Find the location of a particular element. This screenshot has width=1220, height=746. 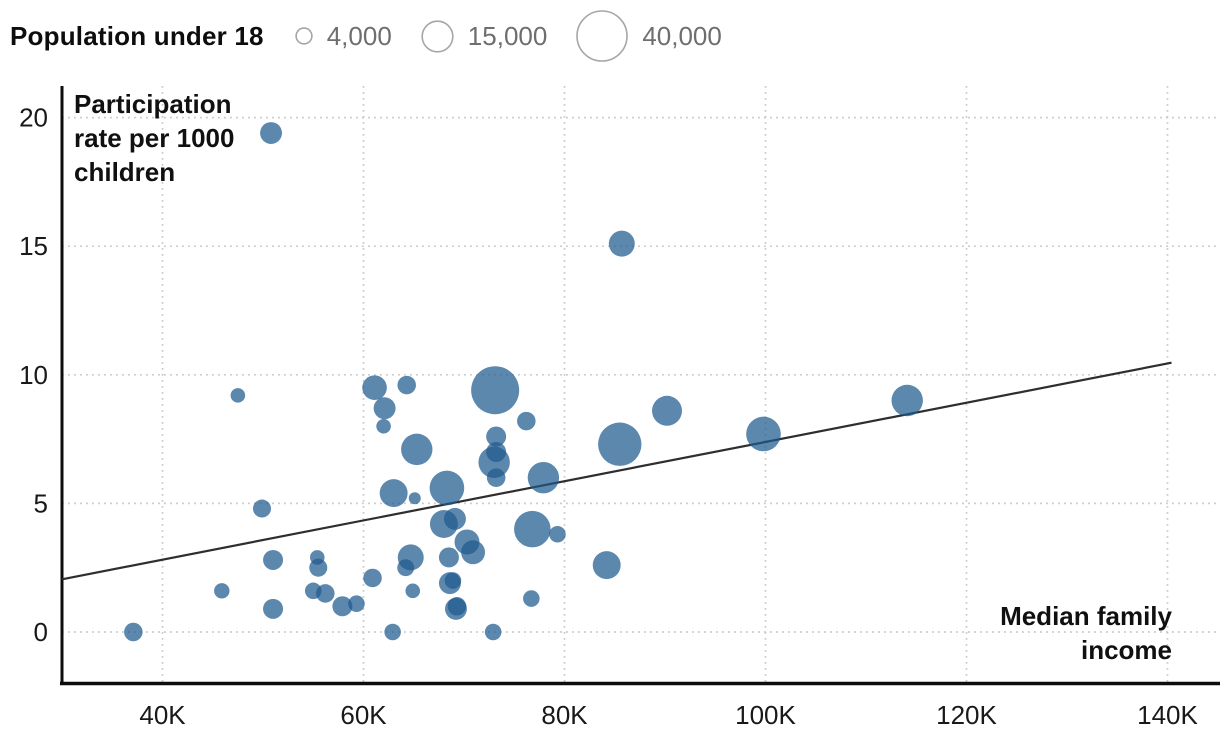

legend-item-15000: 15,000 is located at coordinates (484, 36).